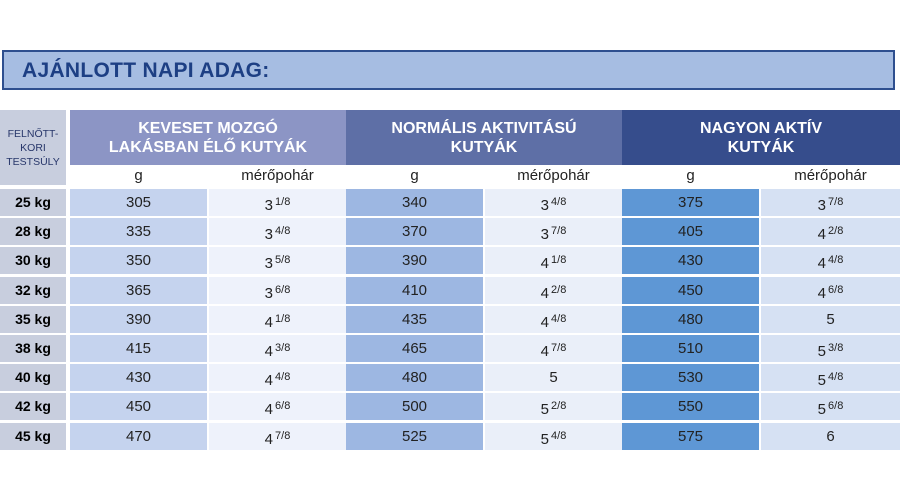 The height and width of the screenshot is (500, 900). I want to click on weight-cell: 35 kg, so click(33, 319).